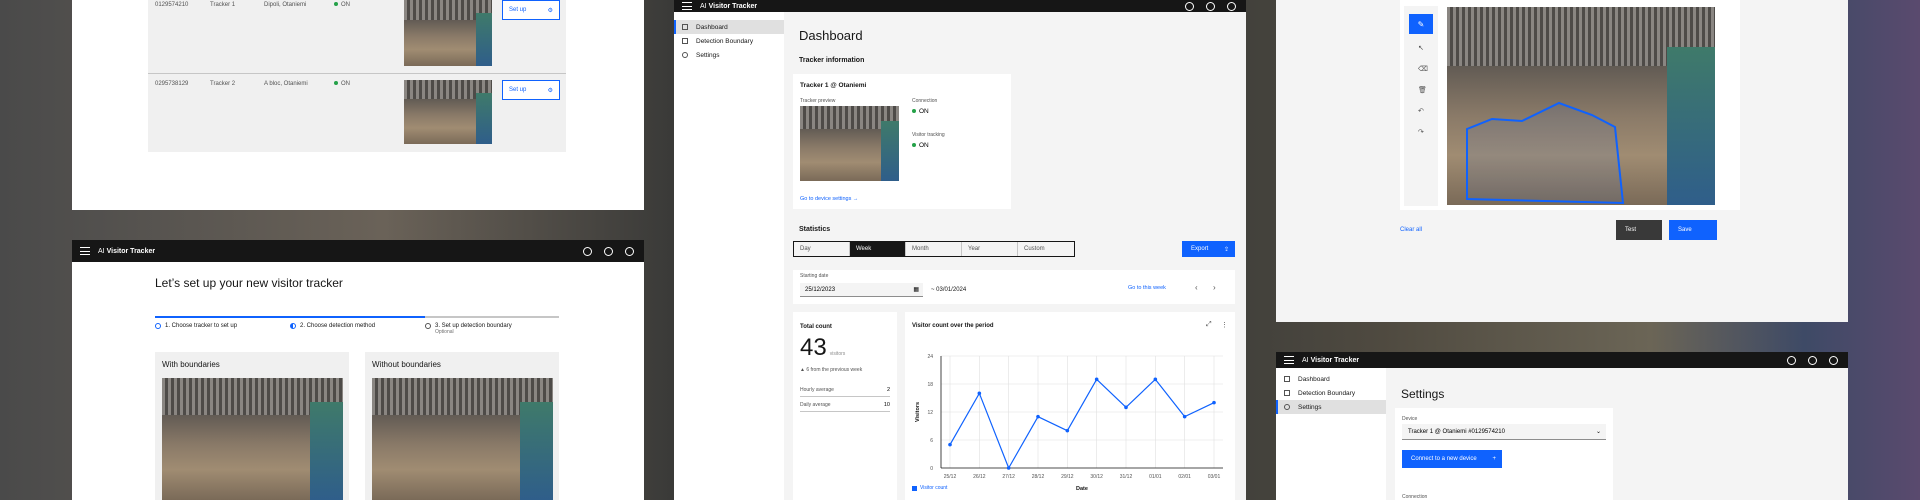 This screenshot has height=500, width=1920. I want to click on camera-view-image, so click(1581, 106).